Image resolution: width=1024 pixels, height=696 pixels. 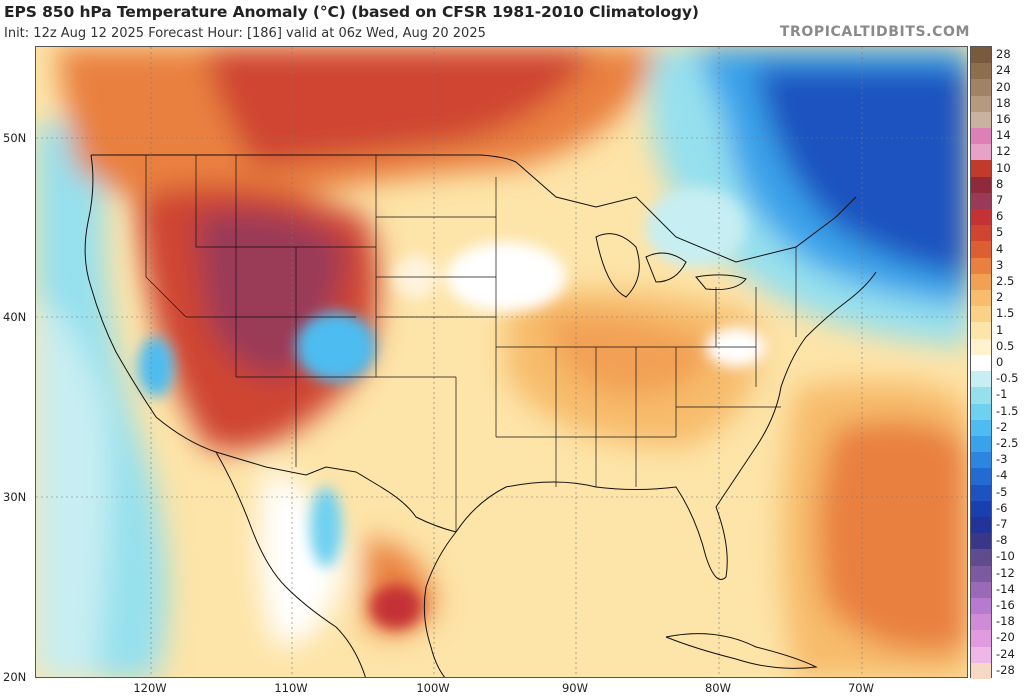 What do you see at coordinates (861, 688) in the screenshot?
I see `lon-label-70w: 70W` at bounding box center [861, 688].